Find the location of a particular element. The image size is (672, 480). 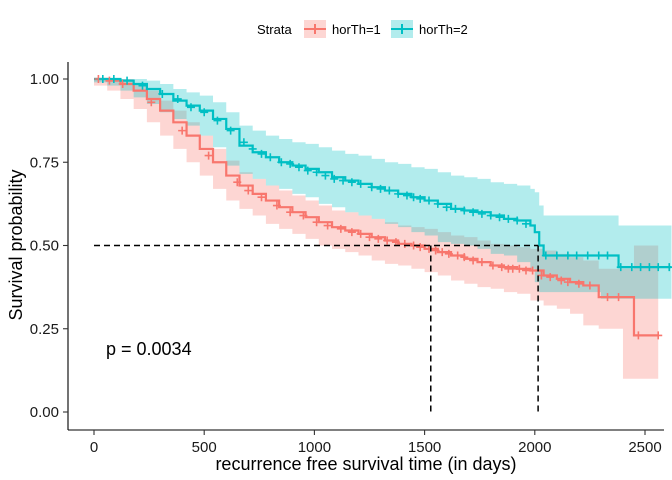

legend: Strata horTh=1 horTh=2 is located at coordinates (362, 29).